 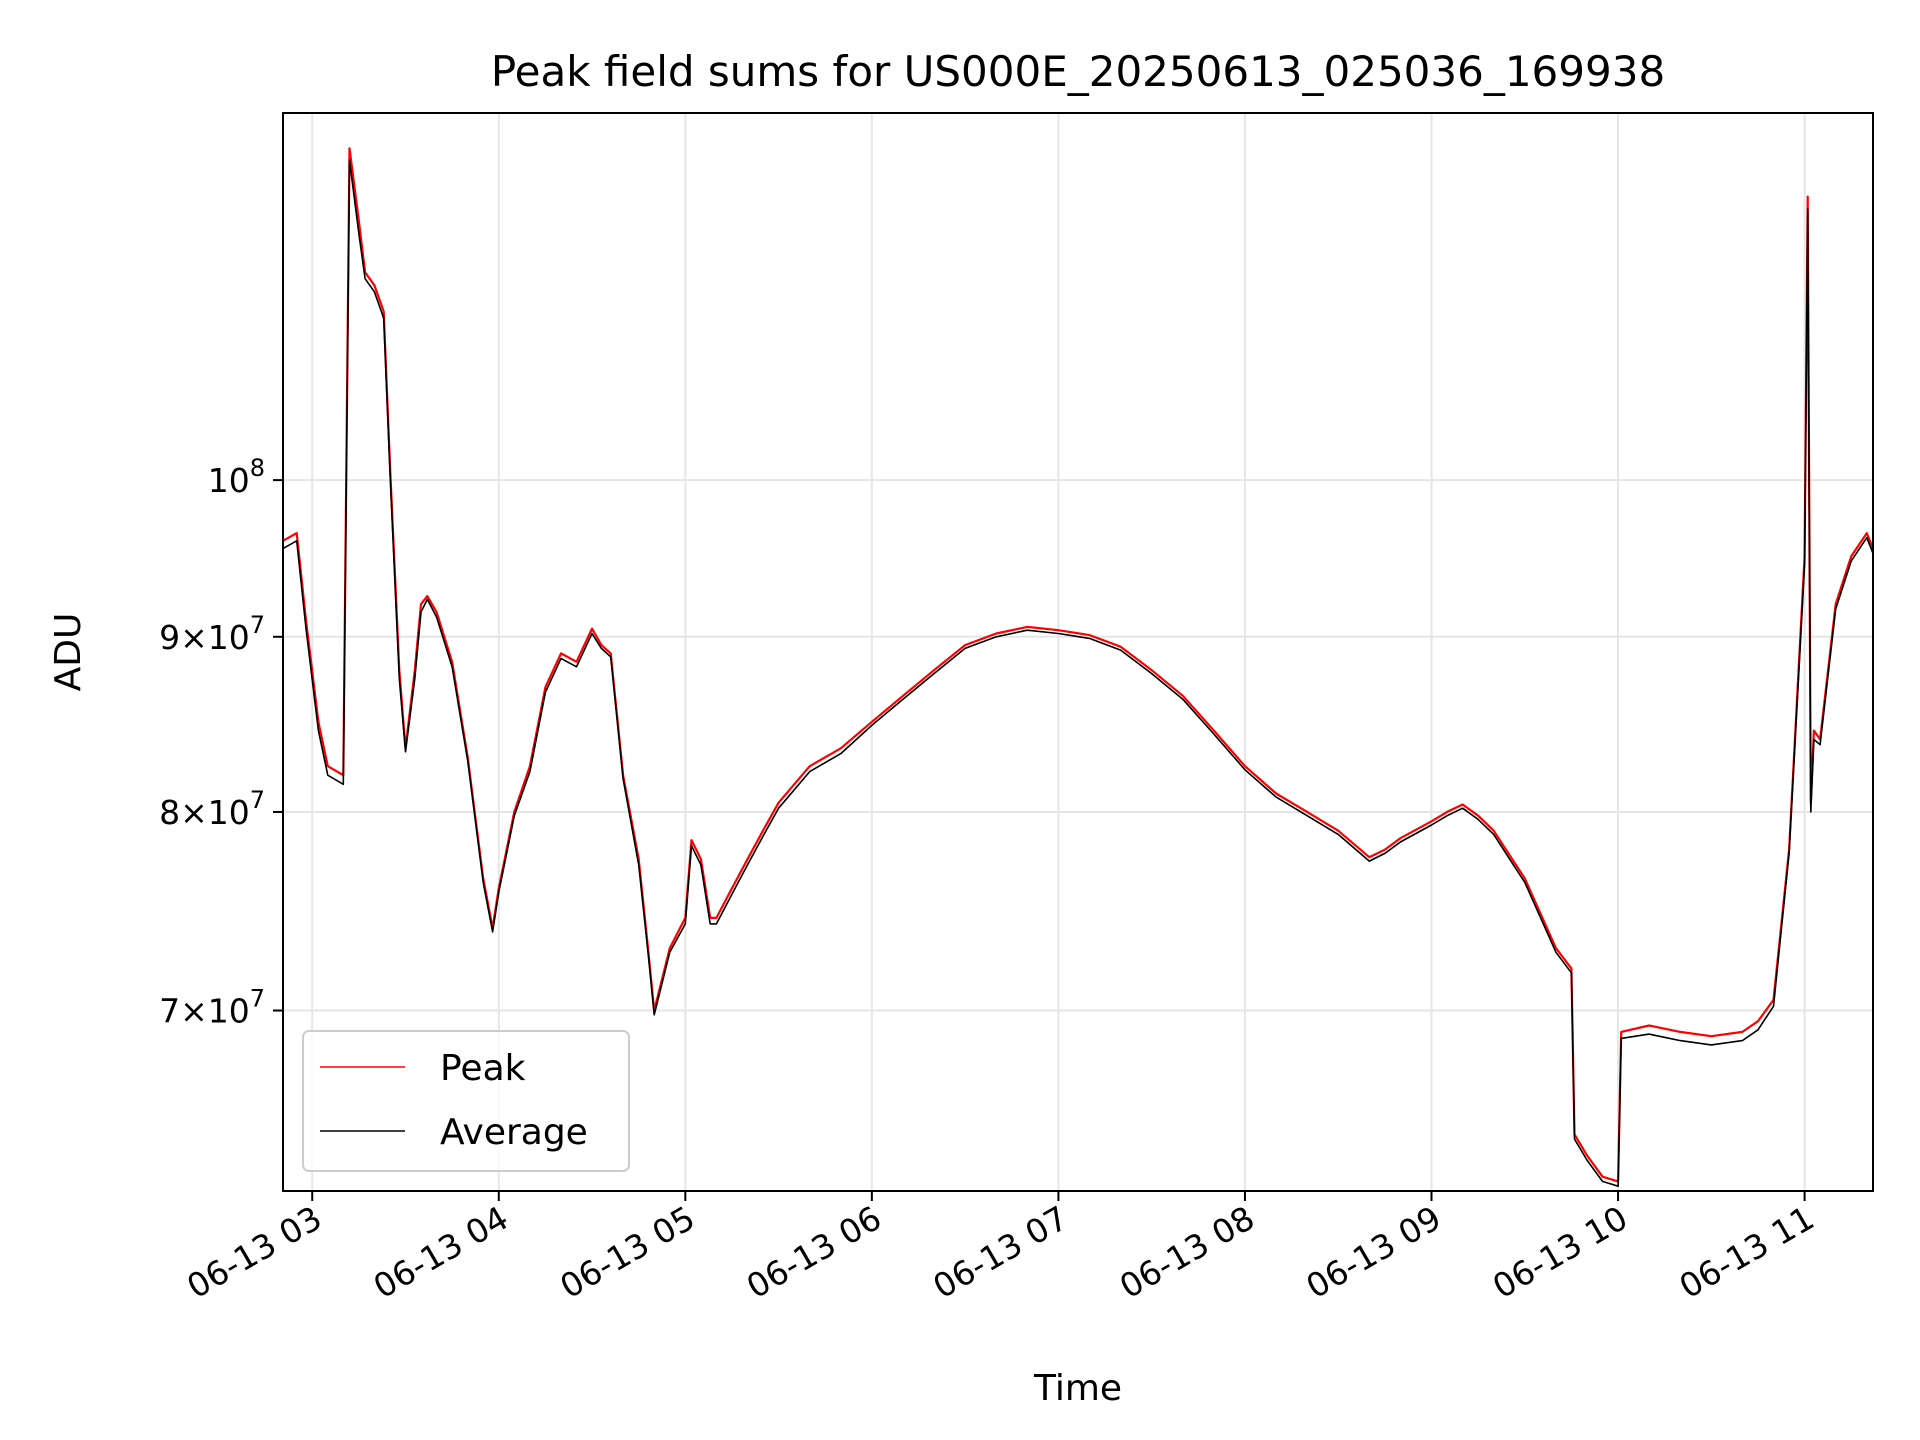 What do you see at coordinates (514, 1132) in the screenshot?
I see `legend-label-average: Average` at bounding box center [514, 1132].